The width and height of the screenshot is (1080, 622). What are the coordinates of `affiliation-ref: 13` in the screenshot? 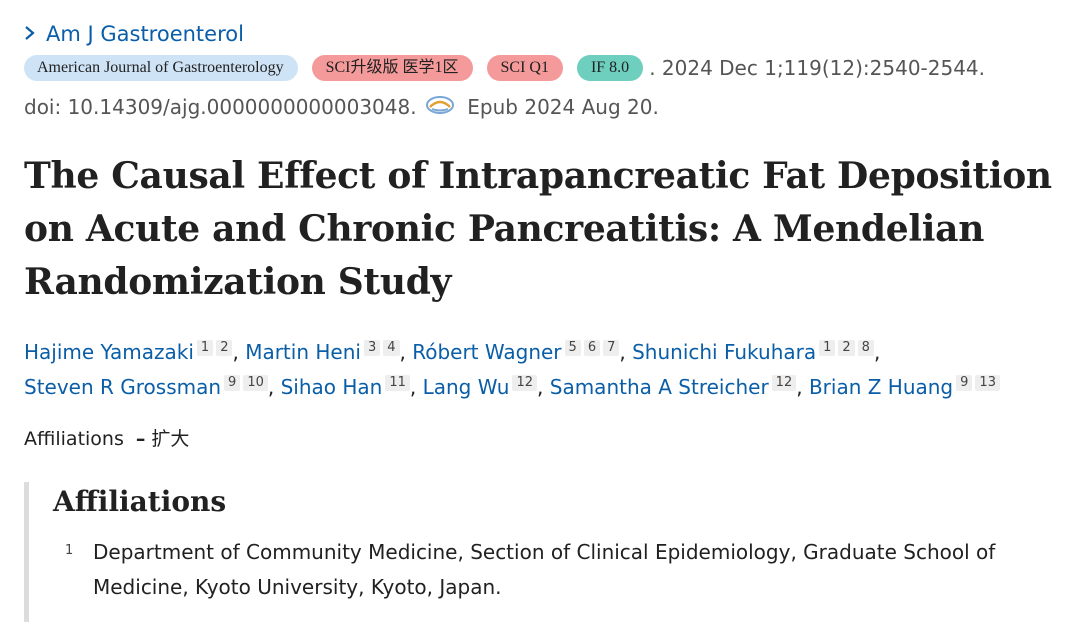 It's located at (987, 383).